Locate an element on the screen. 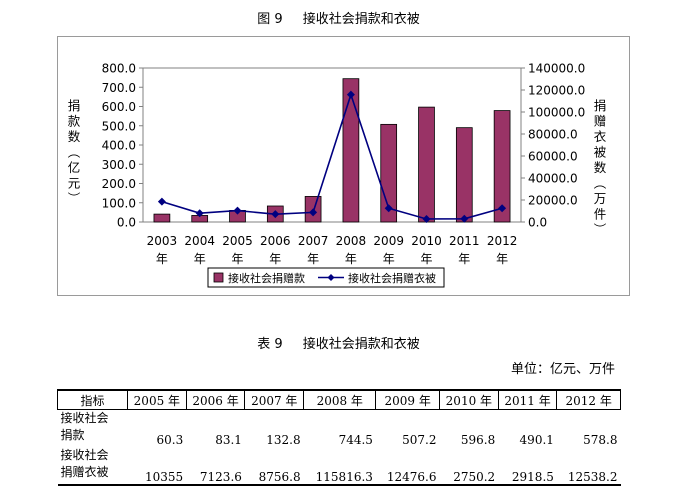 This screenshot has height=495, width=677. left-axis-title: 捐款数︵亿元︶ is located at coordinates (74, 152).